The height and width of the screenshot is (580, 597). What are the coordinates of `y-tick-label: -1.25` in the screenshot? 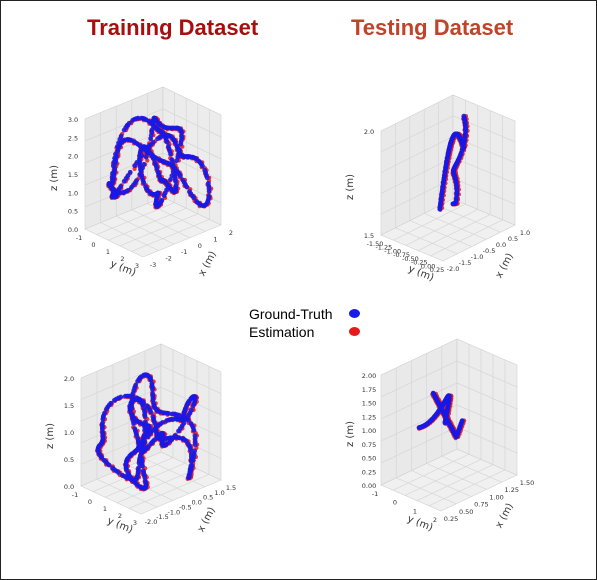 It's located at (383, 248).